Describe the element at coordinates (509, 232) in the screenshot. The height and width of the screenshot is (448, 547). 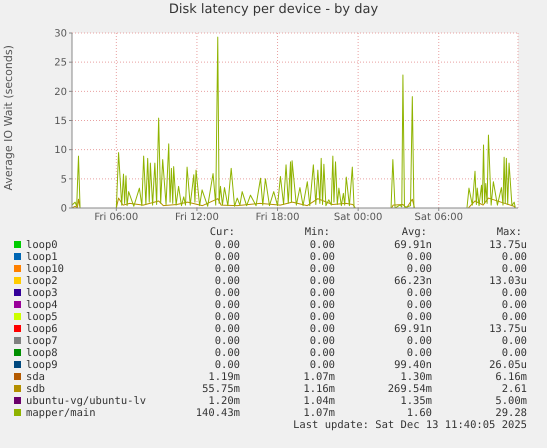
I see `text: Max:` at that location.